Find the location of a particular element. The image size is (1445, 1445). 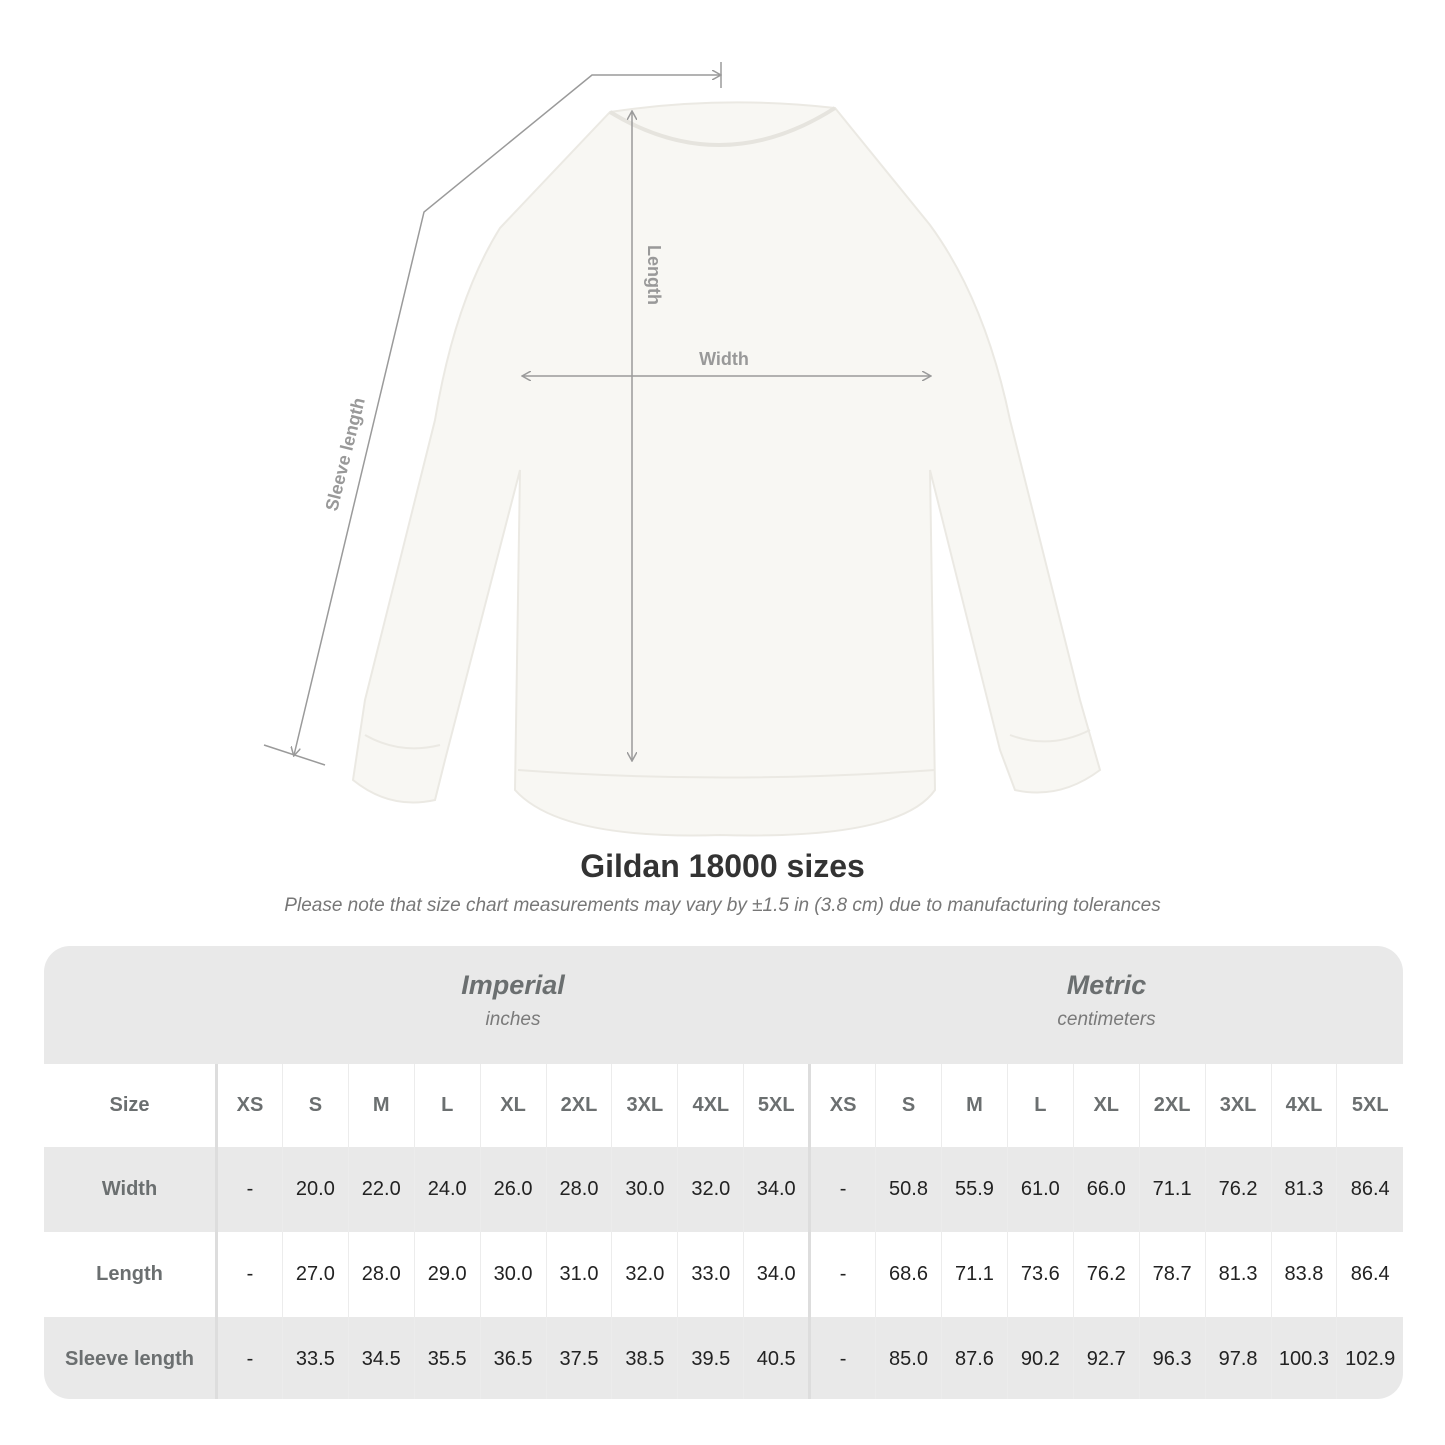

imperial-value-cell: 24.0 is located at coordinates (447, 1189).